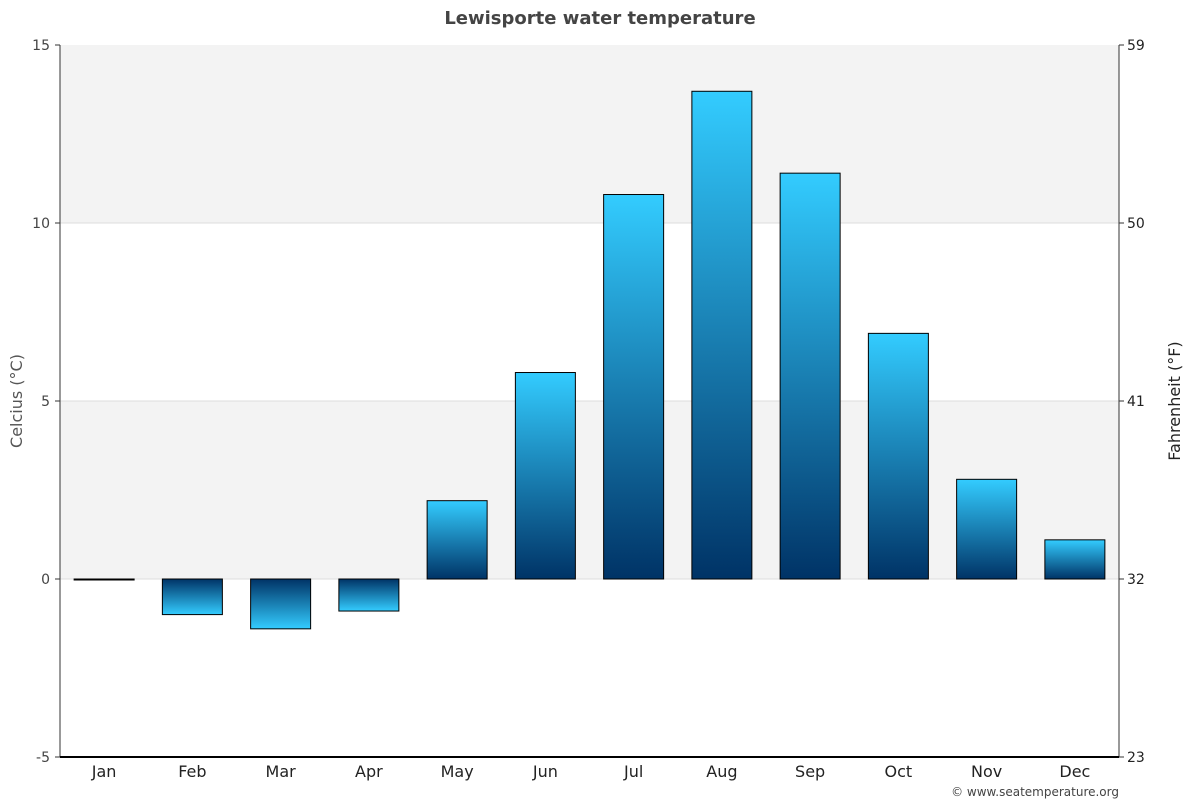 The width and height of the screenshot is (1200, 800). What do you see at coordinates (281, 771) in the screenshot?
I see `x-tick-label: Mar` at bounding box center [281, 771].